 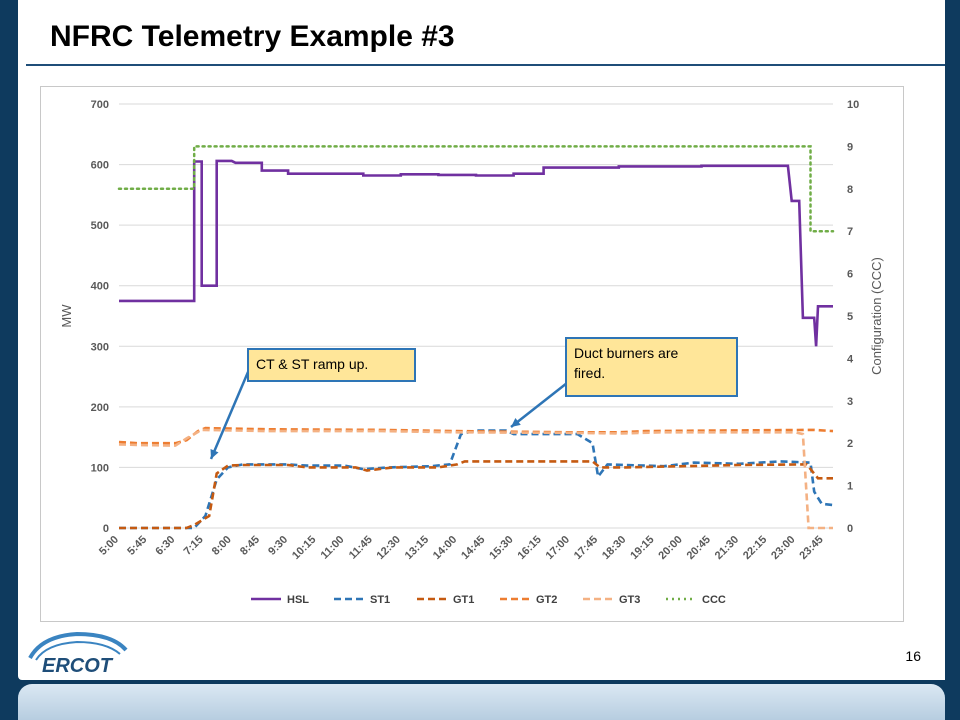 I want to click on callout-ramp-text: CT & ST ramp up., so click(x=312, y=364).